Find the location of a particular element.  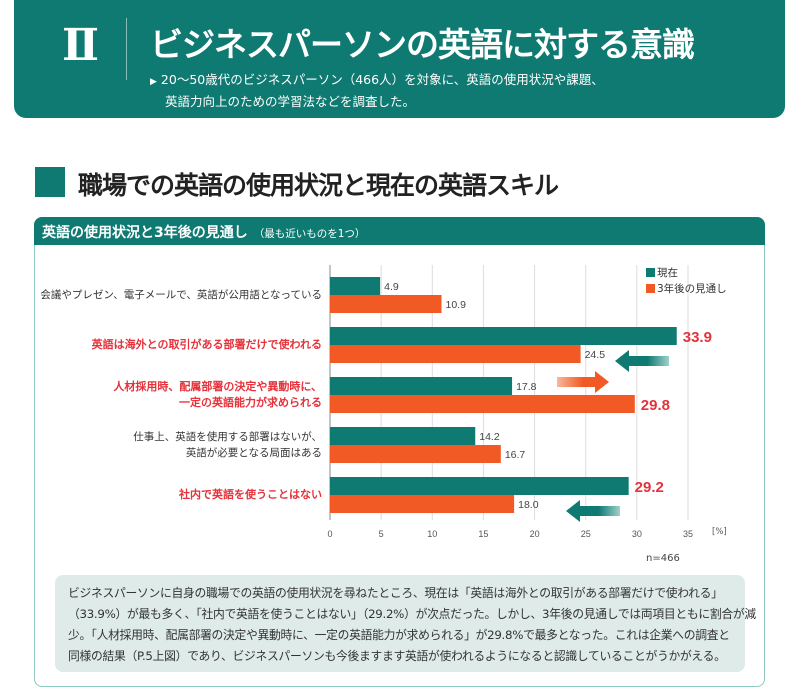

header-divider is located at coordinates (126, 49).